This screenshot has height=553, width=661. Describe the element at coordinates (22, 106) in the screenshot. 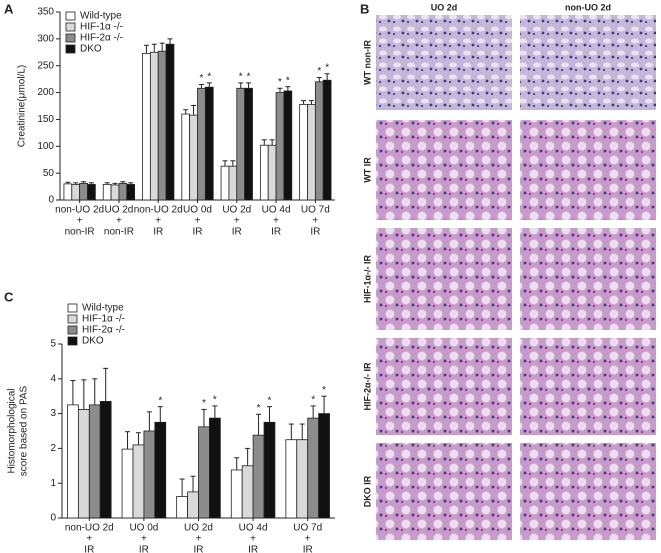

I see `y-axis-label: Creatinine(μmol/L)` at that location.